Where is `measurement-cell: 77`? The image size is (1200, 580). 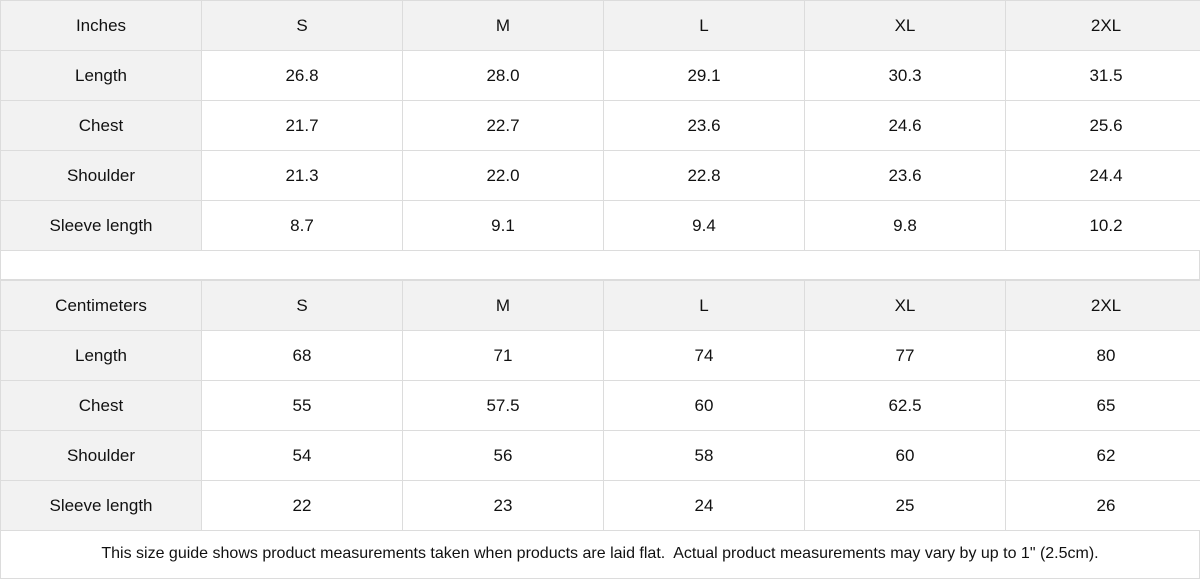 measurement-cell: 77 is located at coordinates (905, 355).